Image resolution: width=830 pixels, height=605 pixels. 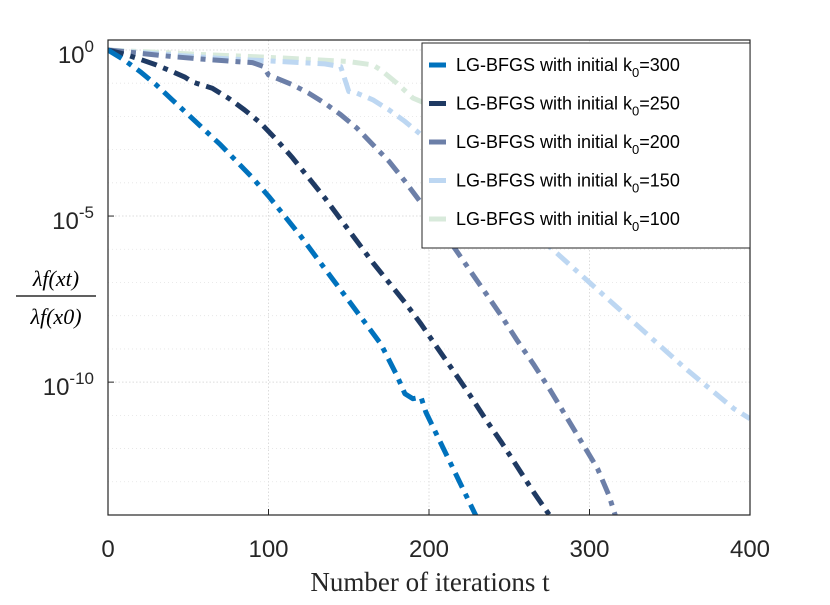 What do you see at coordinates (568, 67) in the screenshot?
I see `legend-label: LG-BFGS with initial k0=300` at bounding box center [568, 67].